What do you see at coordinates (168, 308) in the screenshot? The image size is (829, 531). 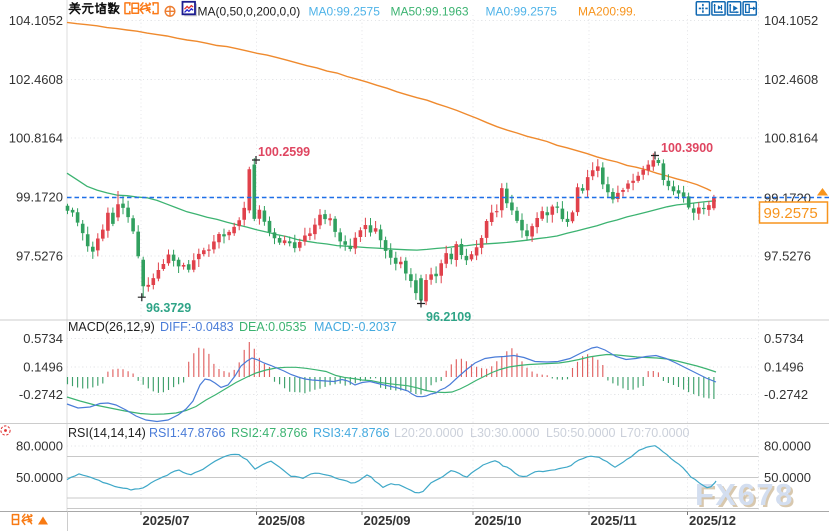 I see `svg-text: 96.3729` at bounding box center [168, 308].